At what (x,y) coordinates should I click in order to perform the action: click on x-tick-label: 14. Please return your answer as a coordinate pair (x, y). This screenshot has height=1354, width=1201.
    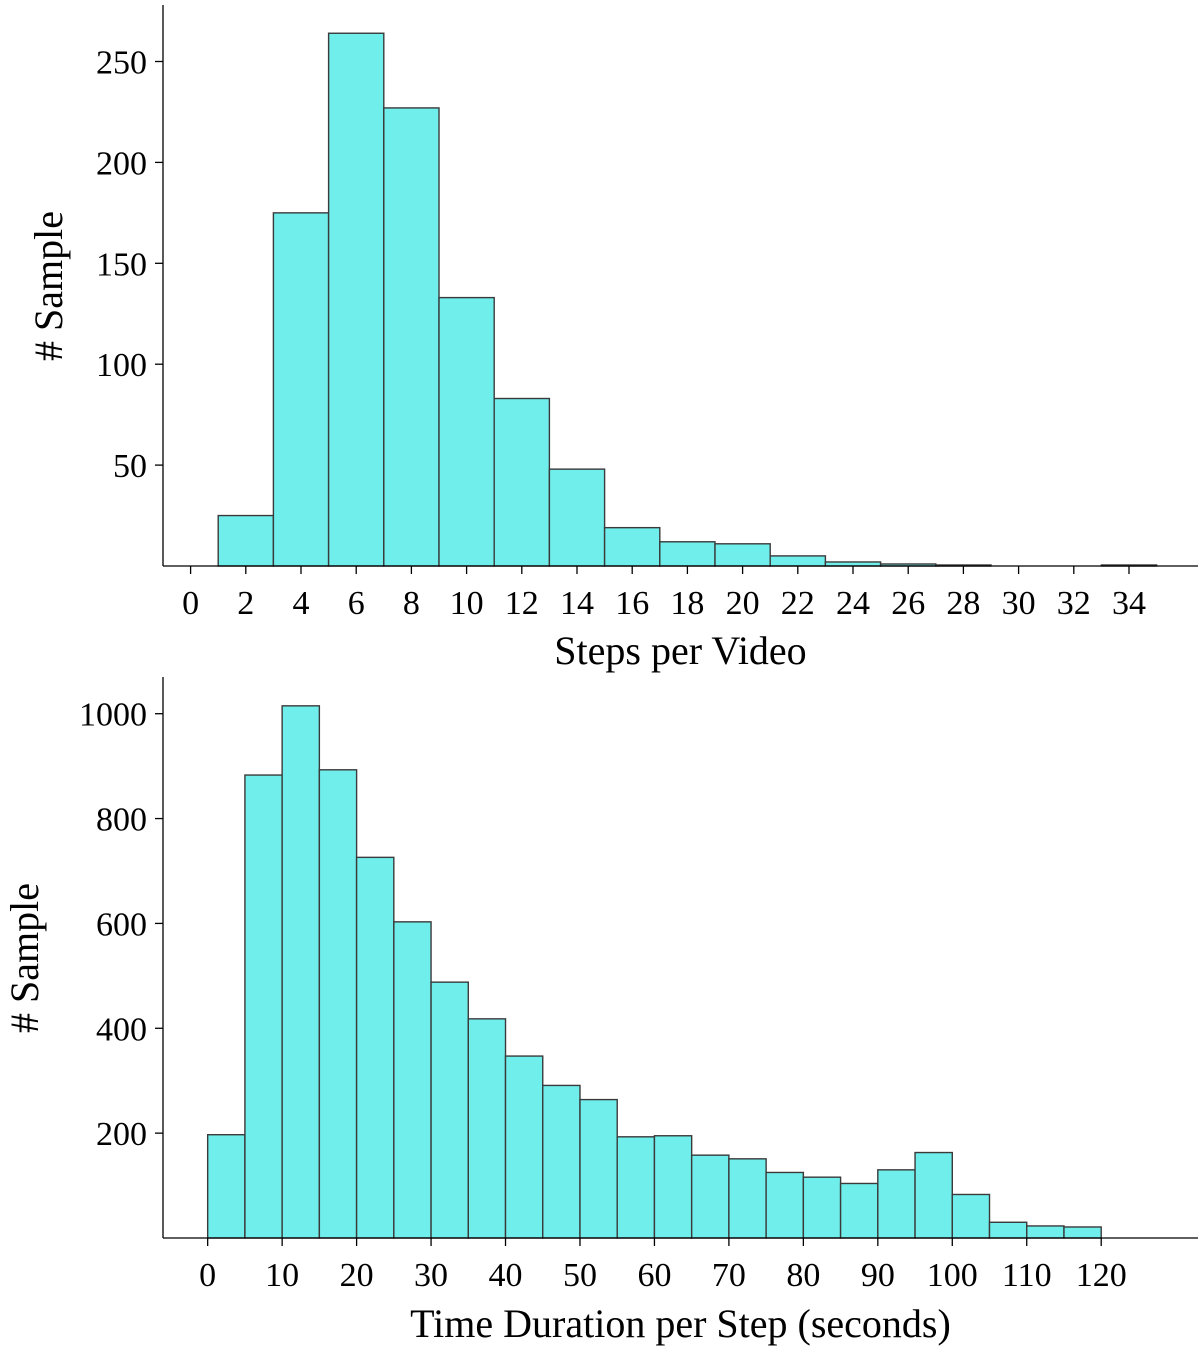
    Looking at the image, I should click on (577, 603).